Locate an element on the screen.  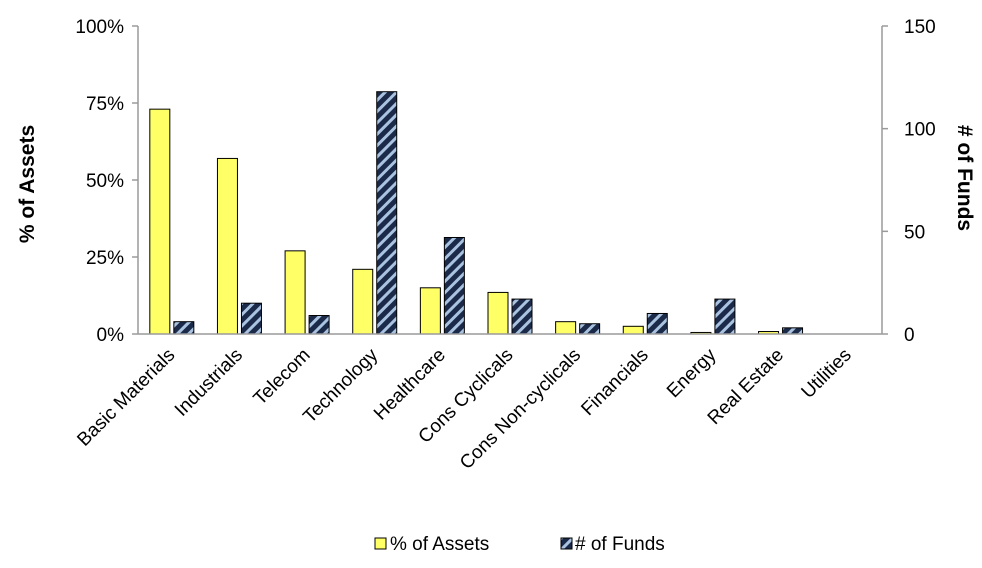
y2-axis-title: # of Funds is located at coordinates (964, 178).